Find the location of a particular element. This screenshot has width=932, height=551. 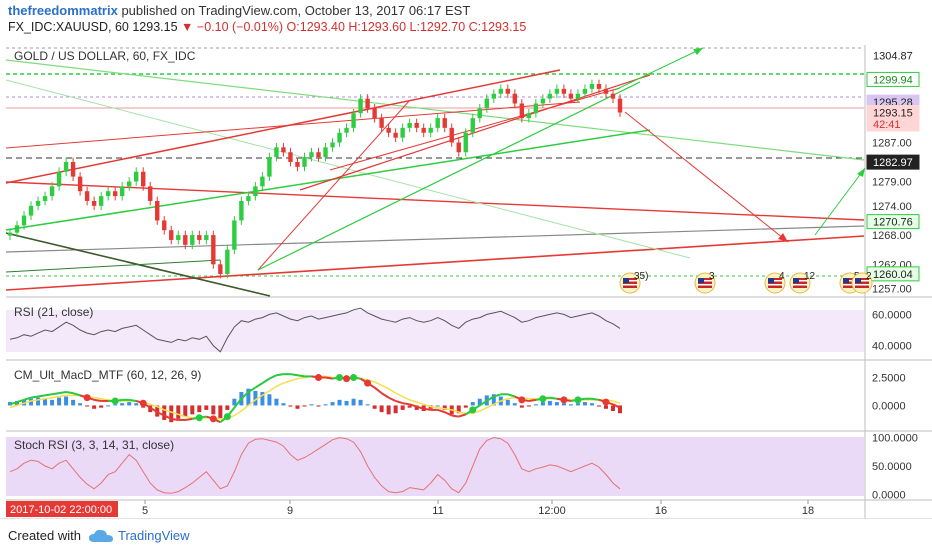

us-flag-event-icon: 12 is located at coordinates (802, 282).